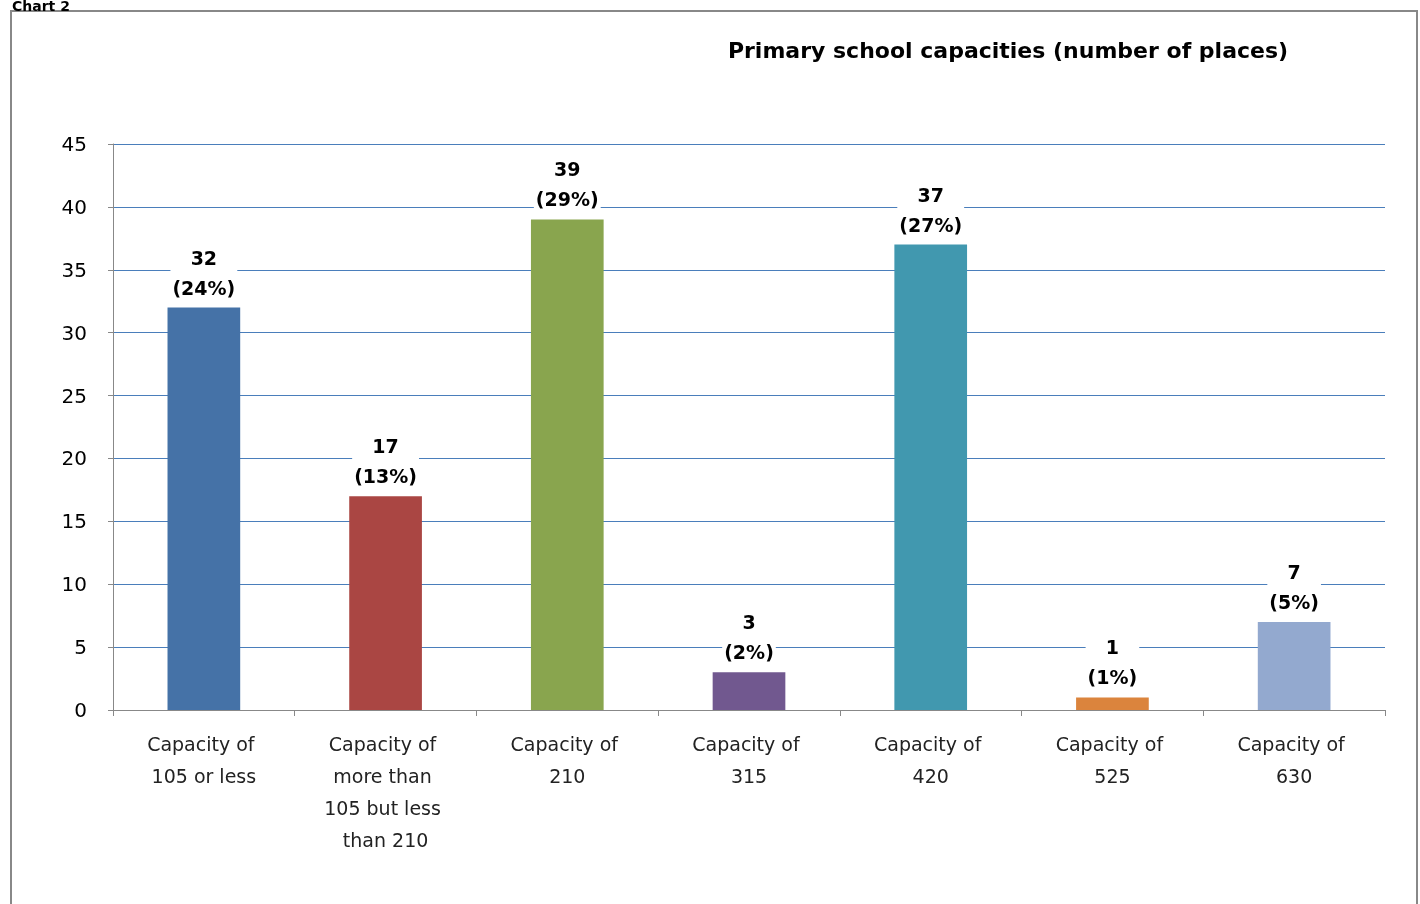  I want to click on x-tick-label: Capacity of 630, so click(1294, 760).